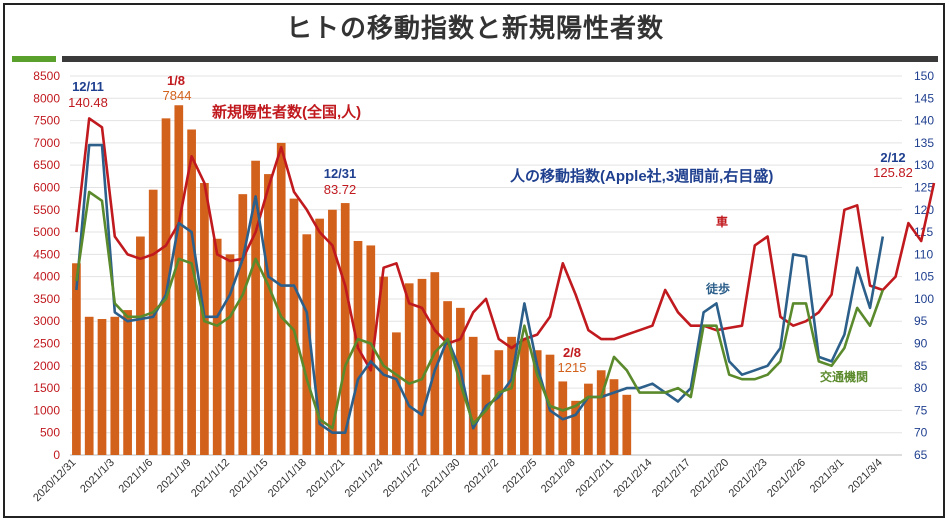  Describe the element at coordinates (46, 410) in the screenshot. I see `left-tick-label: 1000` at that location.